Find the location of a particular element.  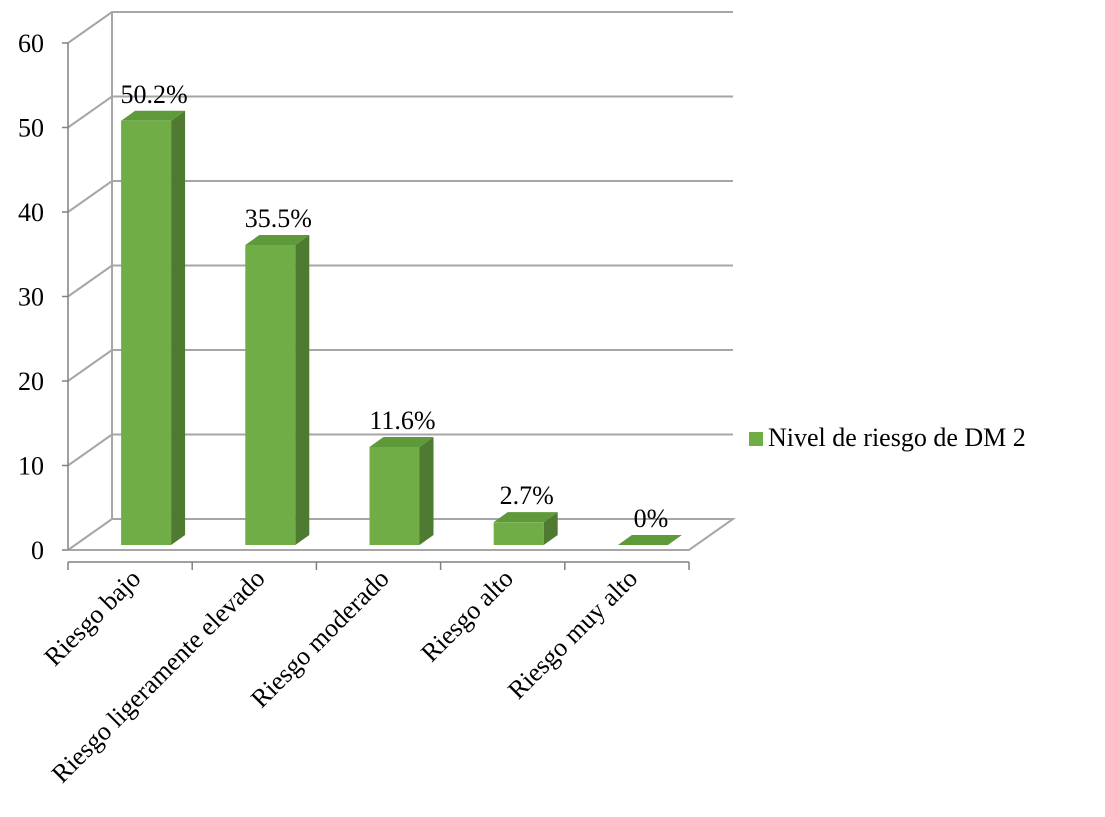

data-label: 11.6% is located at coordinates (402, 420).